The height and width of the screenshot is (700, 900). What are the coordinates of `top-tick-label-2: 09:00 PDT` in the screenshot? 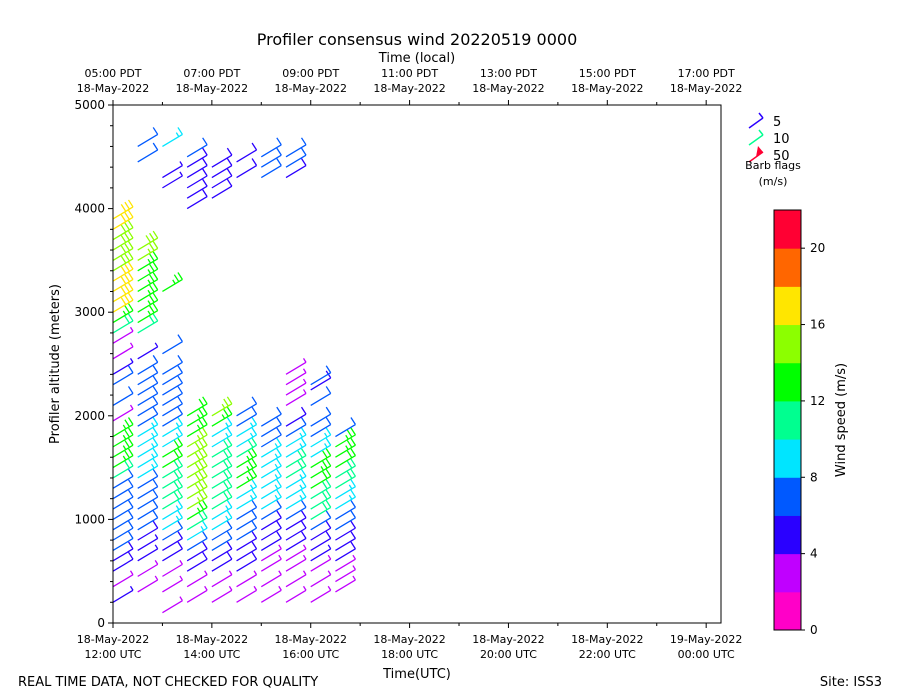 It's located at (310, 73).